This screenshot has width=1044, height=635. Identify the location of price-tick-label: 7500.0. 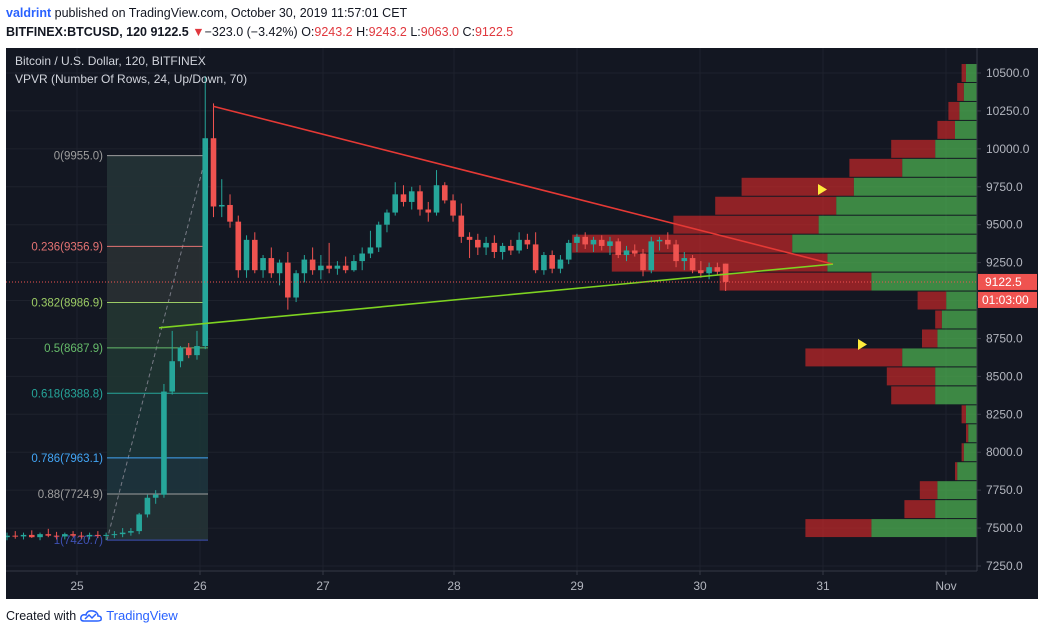
(1004, 528).